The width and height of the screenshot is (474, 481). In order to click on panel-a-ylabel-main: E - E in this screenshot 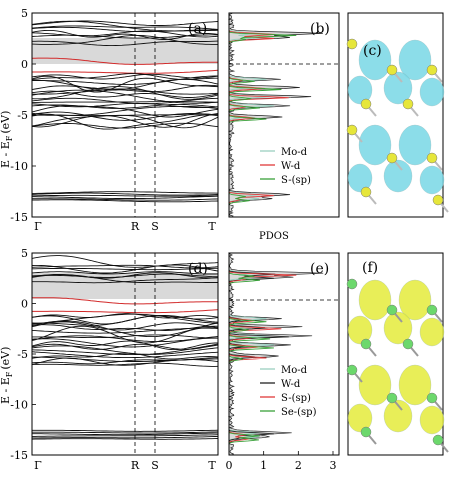, I will do `click(6, 154)`.